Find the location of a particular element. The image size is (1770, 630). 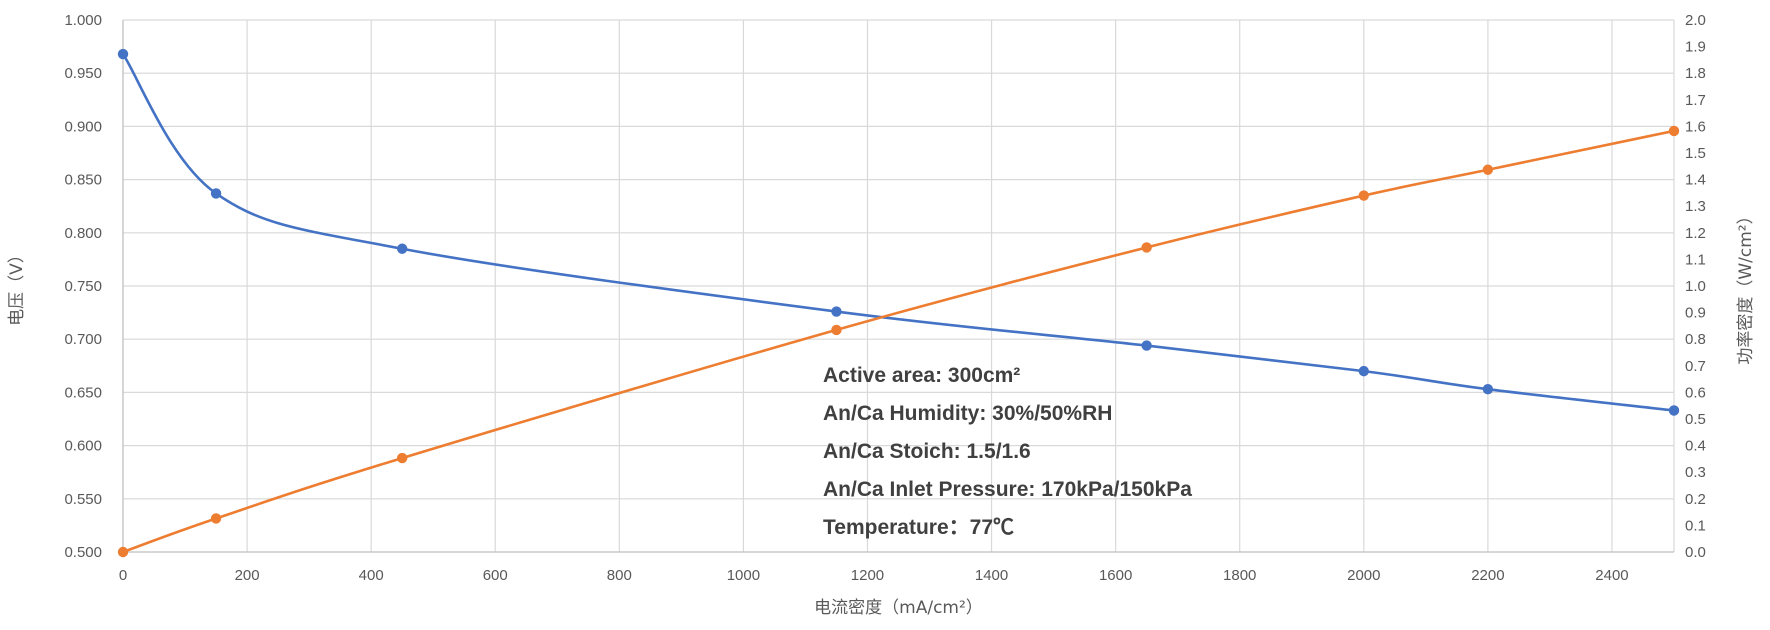

y-tick-label: 0.900 is located at coordinates (83, 126).